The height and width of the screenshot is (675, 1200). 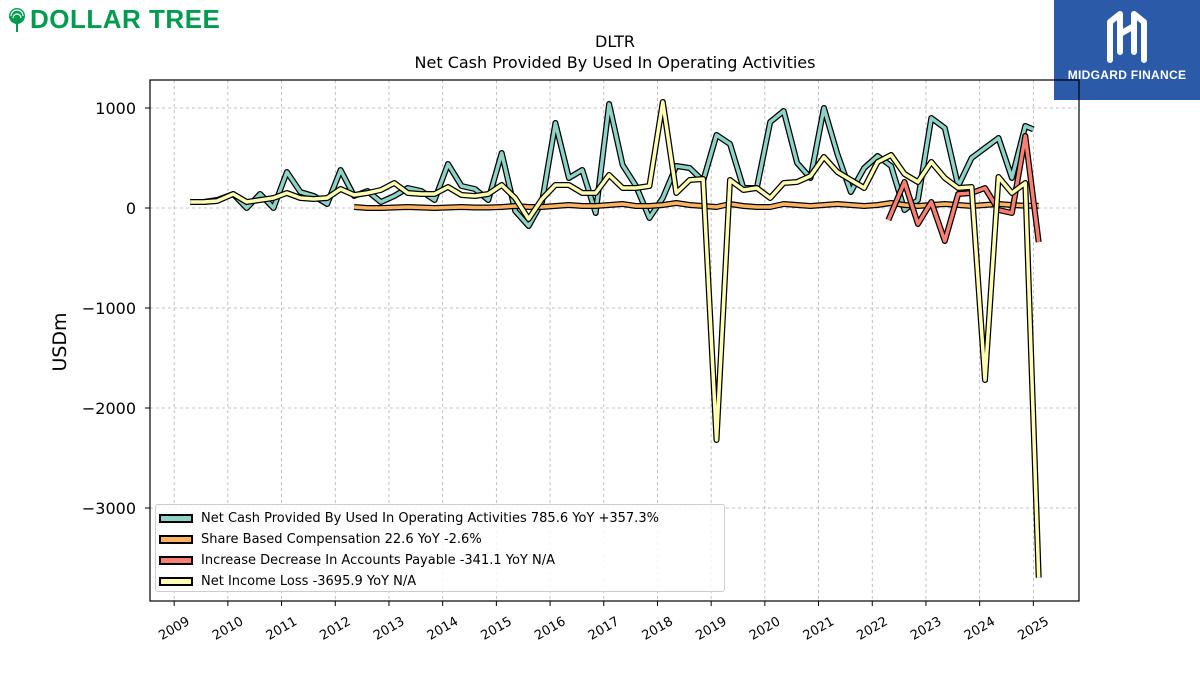 I want to click on midgard-finance-wordmark: MIDGARD FINANCE, so click(x=1127, y=75).